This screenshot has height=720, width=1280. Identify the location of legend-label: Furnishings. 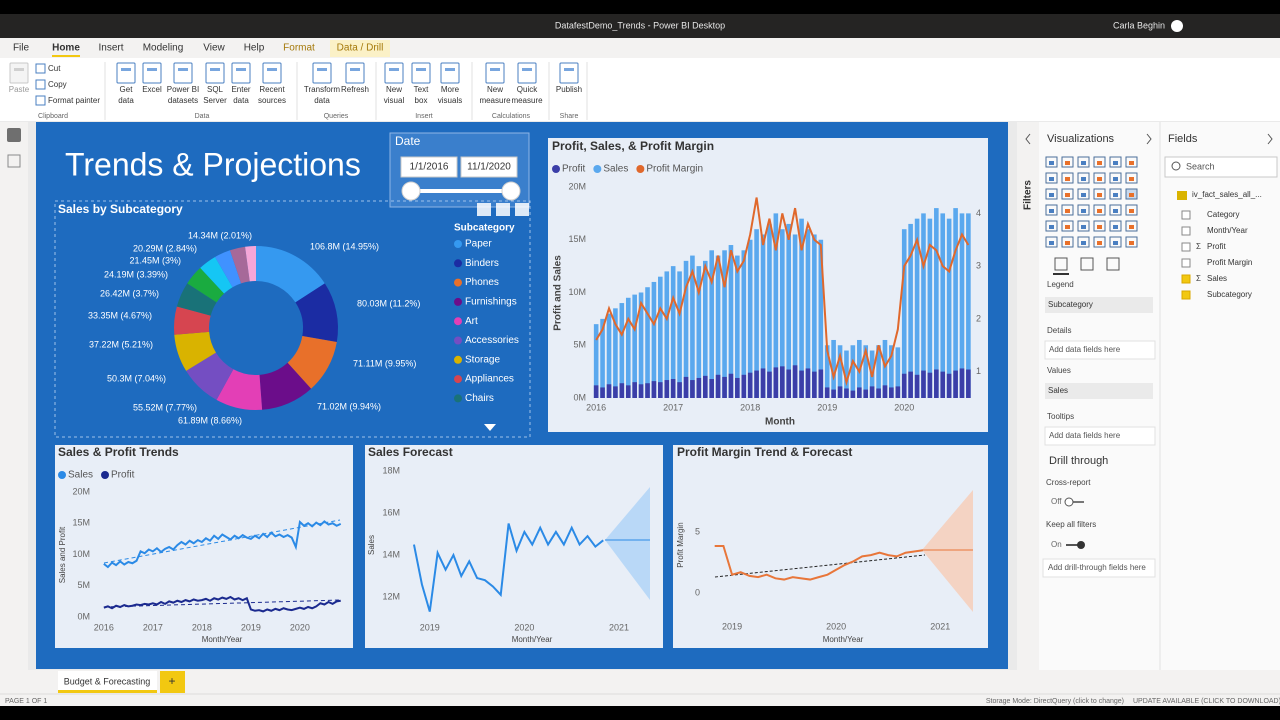
(491, 302).